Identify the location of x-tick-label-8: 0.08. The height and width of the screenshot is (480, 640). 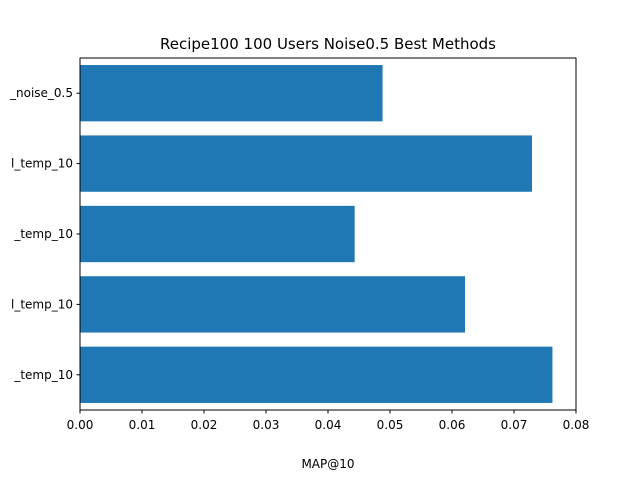
(576, 425).